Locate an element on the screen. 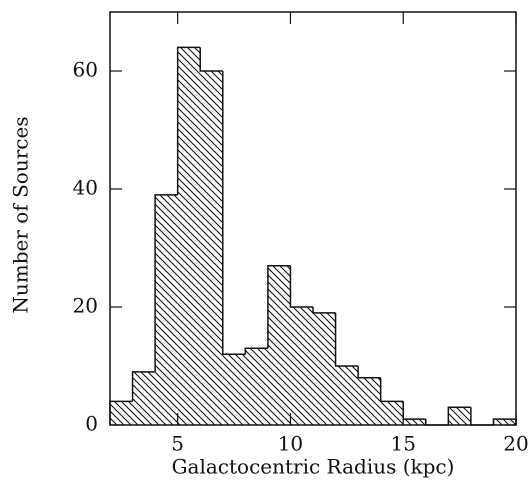 The image size is (532, 485). y-axis-label: Number of Sources is located at coordinates (21, 214).